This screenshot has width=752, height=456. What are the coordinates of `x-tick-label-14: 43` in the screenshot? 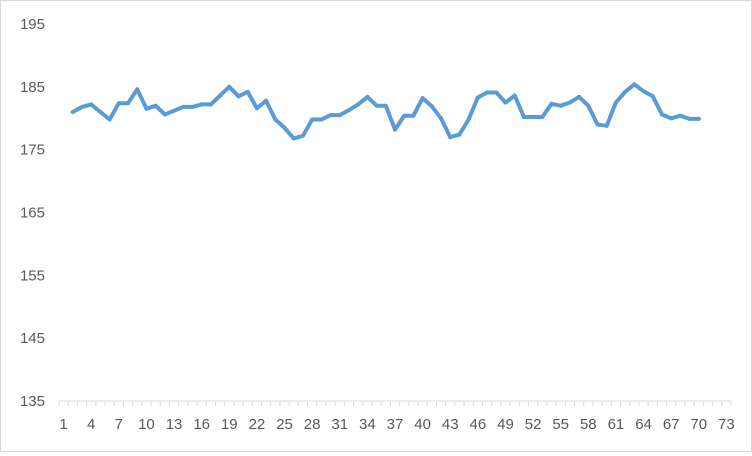 It's located at (450, 424).